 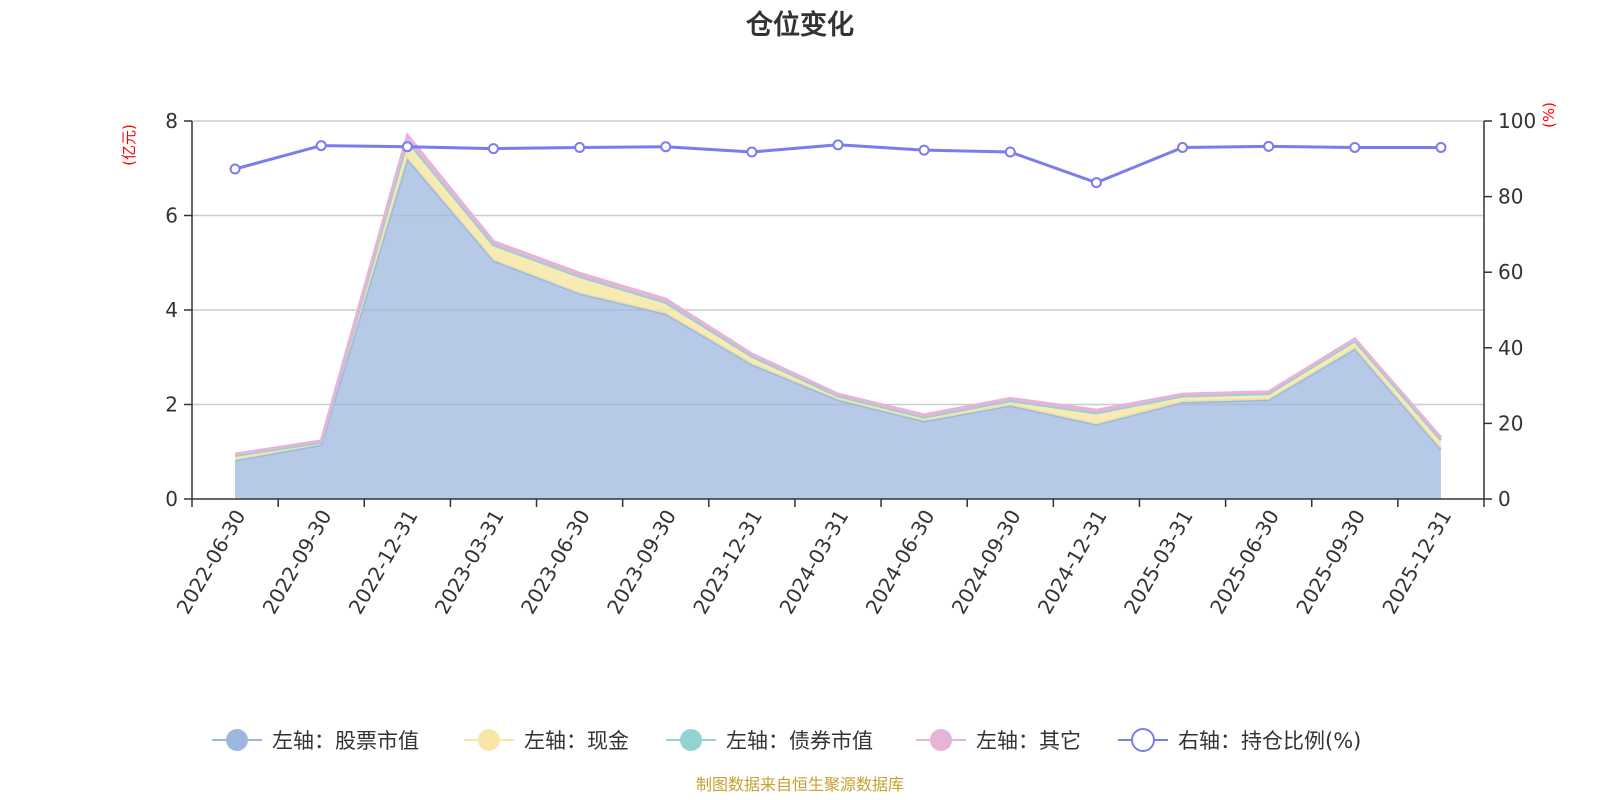 What do you see at coordinates (1416, 562) in the screenshot?
I see `x-tick-label: 2025-12-31` at bounding box center [1416, 562].